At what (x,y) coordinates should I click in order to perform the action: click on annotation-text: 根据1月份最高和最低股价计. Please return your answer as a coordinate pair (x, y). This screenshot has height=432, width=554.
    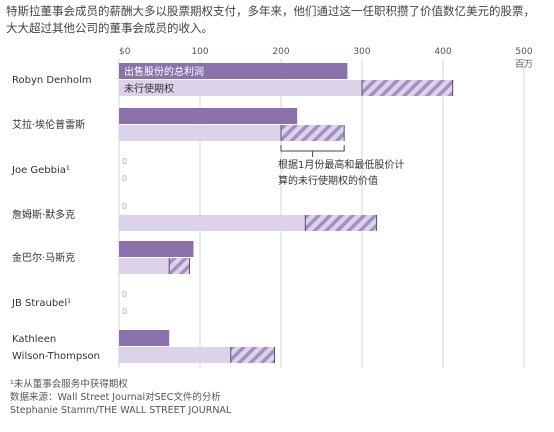
    Looking at the image, I should click on (341, 164).